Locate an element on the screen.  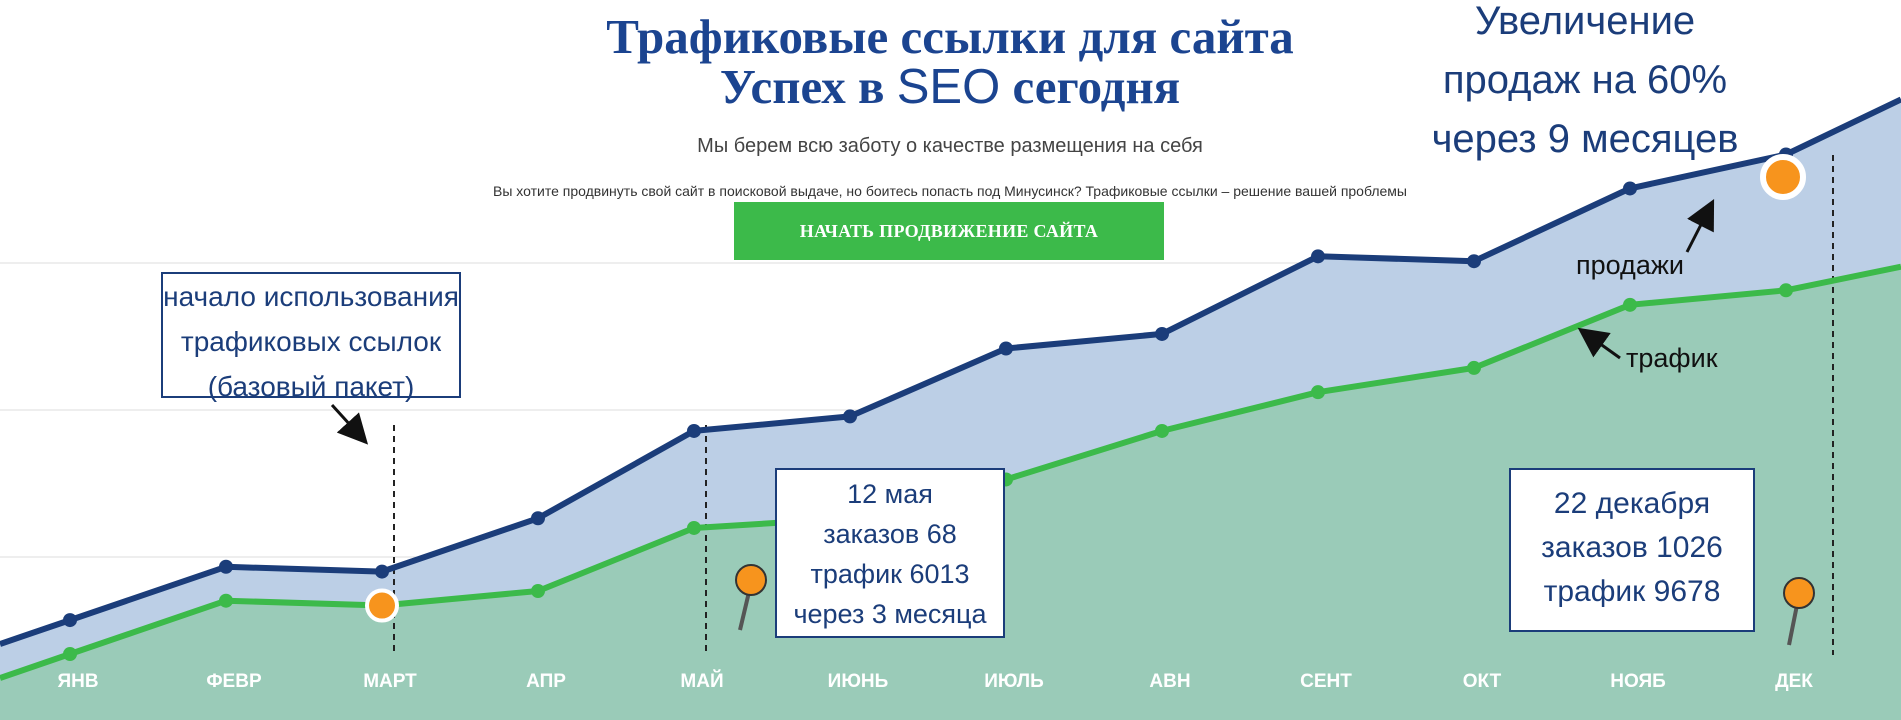
box-line: начало использования is located at coordinates (311, 296).